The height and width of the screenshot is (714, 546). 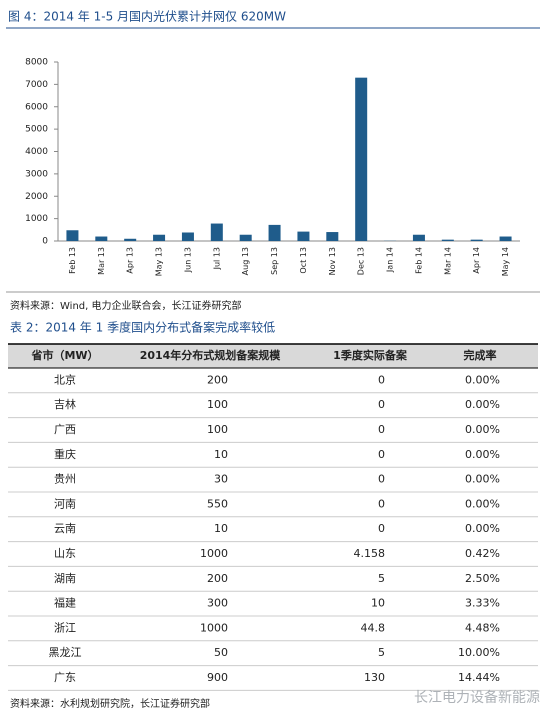 What do you see at coordinates (332, 261) in the screenshot?
I see `x-tick-label: Nov 13` at bounding box center [332, 261].